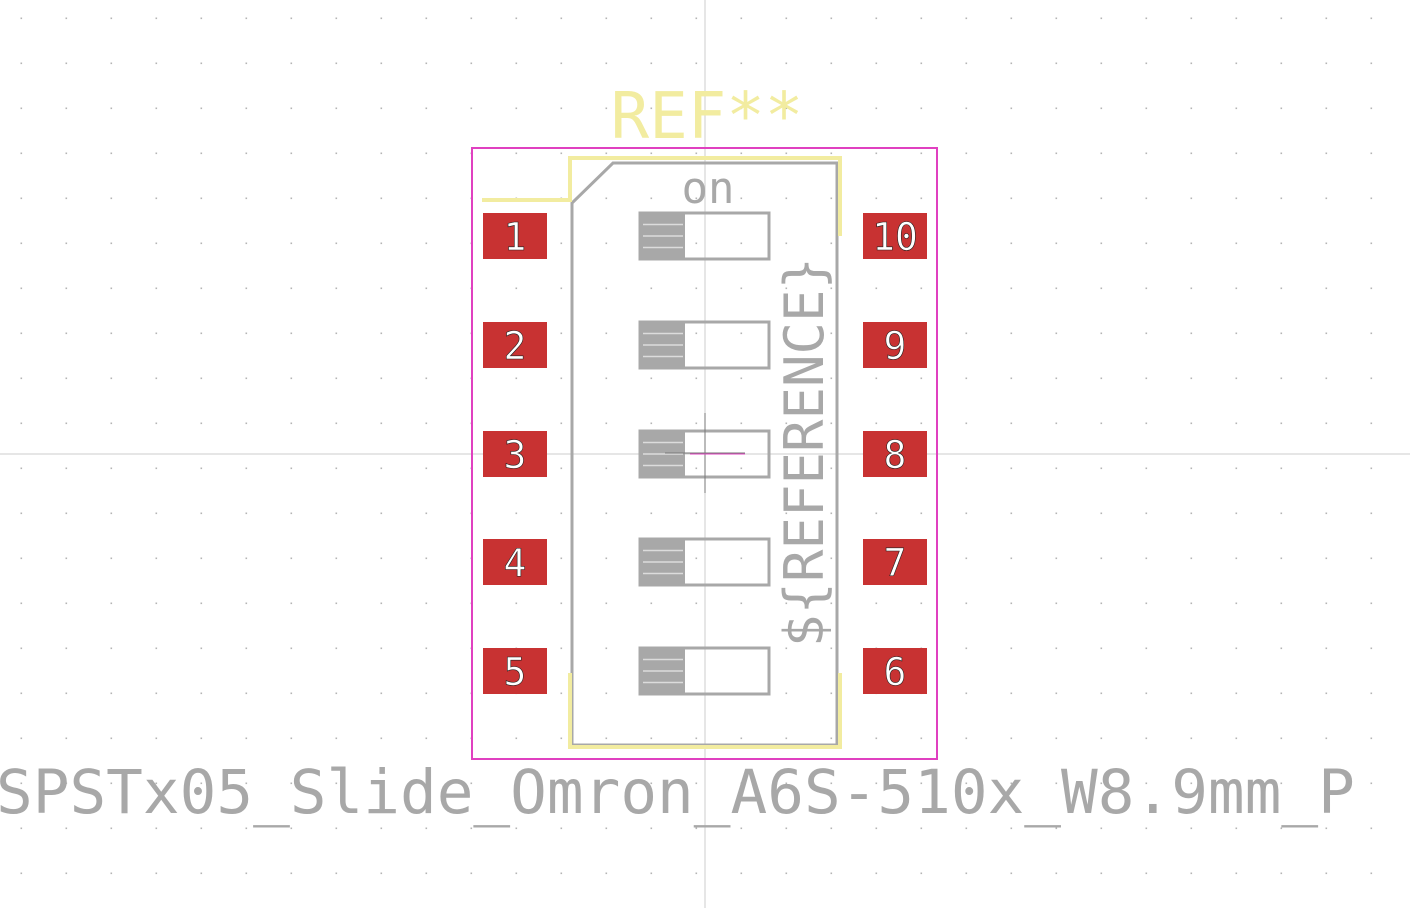  I want to click on pad-6: 6, so click(895, 671).